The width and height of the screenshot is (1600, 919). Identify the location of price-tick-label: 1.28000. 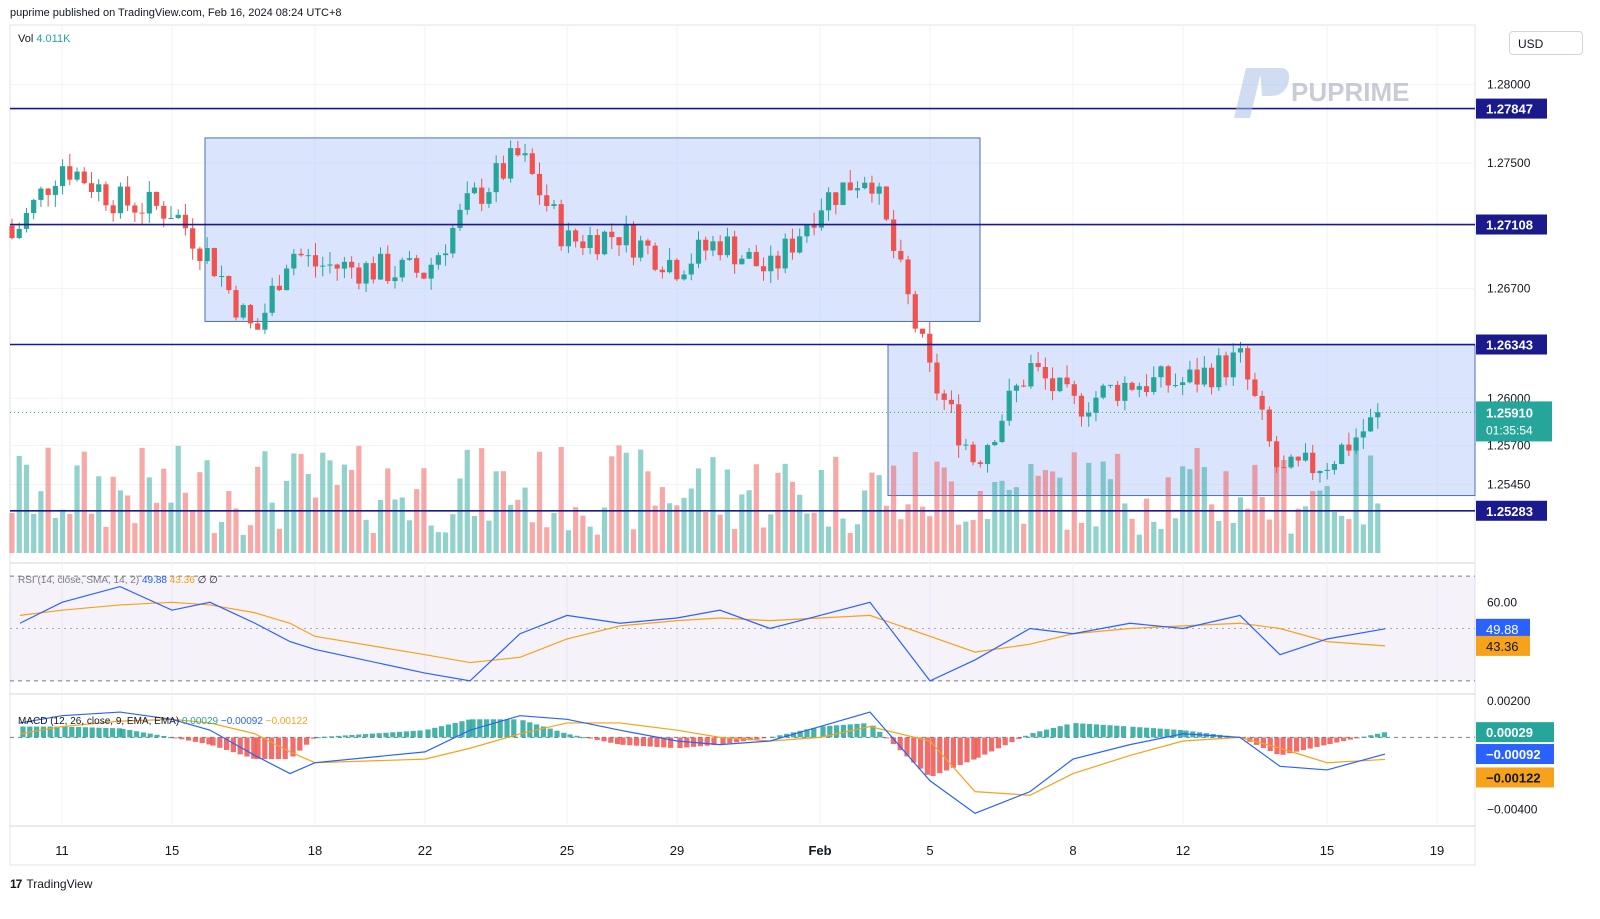
(1509, 85).